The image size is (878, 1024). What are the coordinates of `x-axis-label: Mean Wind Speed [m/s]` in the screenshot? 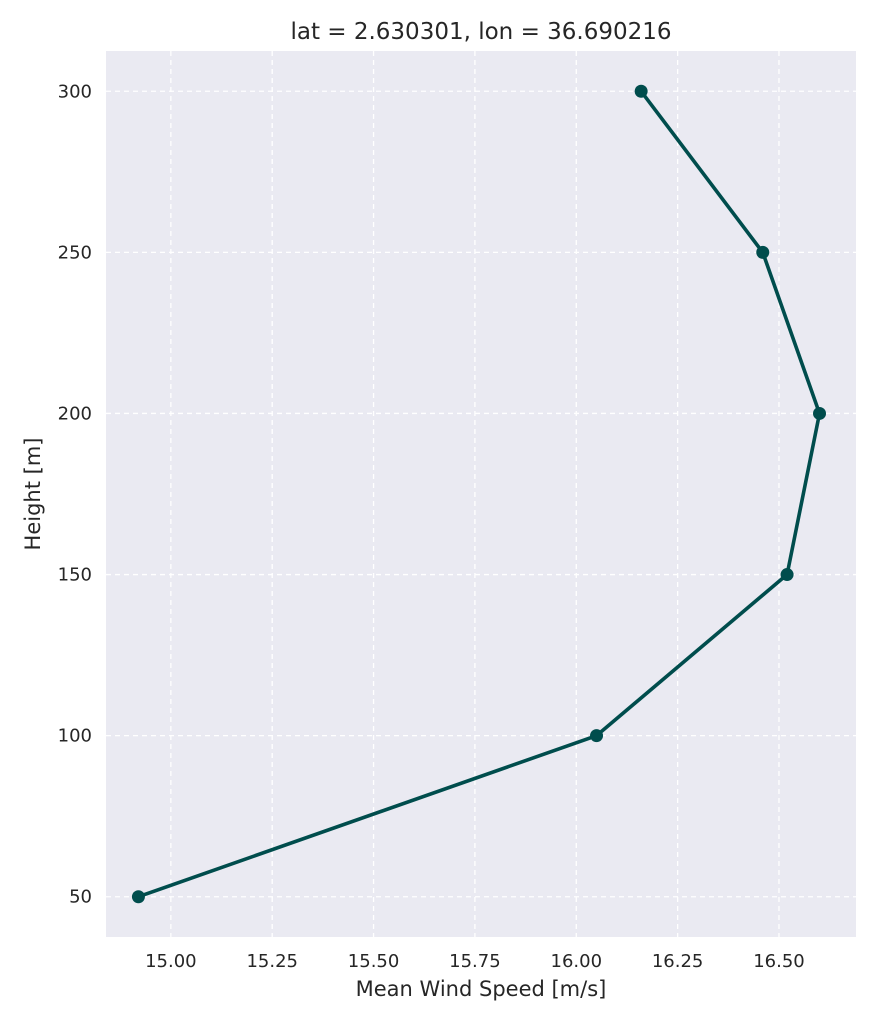 It's located at (481, 989).